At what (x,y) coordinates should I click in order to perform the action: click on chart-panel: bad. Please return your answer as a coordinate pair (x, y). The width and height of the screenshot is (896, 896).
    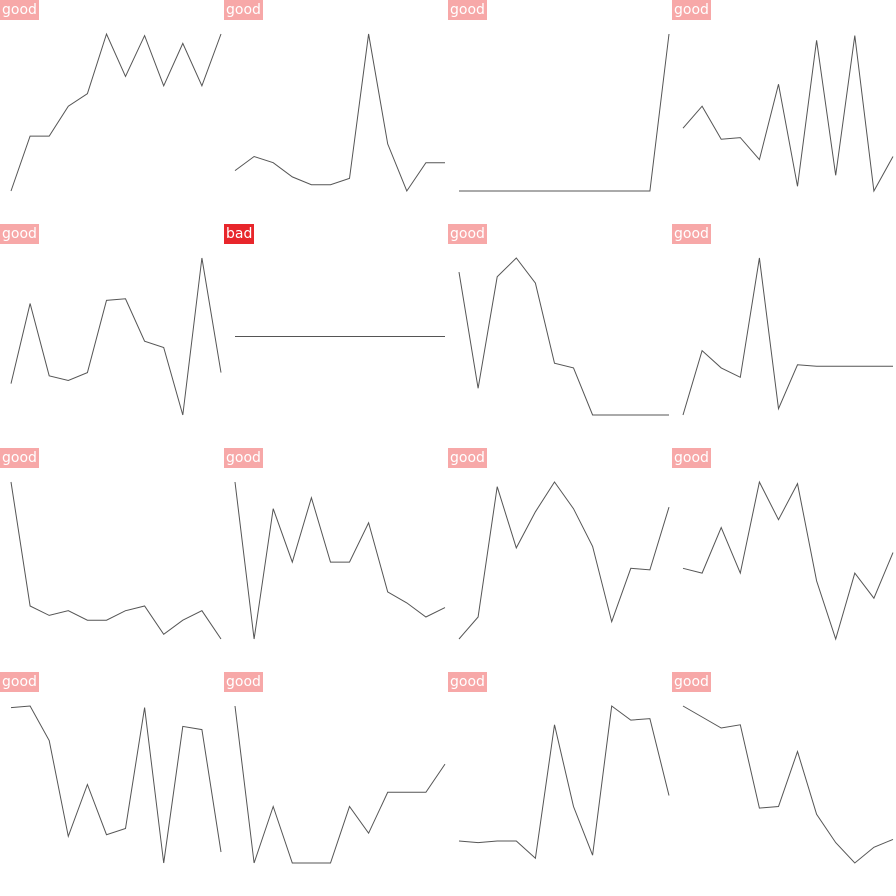
    Looking at the image, I should click on (336, 336).